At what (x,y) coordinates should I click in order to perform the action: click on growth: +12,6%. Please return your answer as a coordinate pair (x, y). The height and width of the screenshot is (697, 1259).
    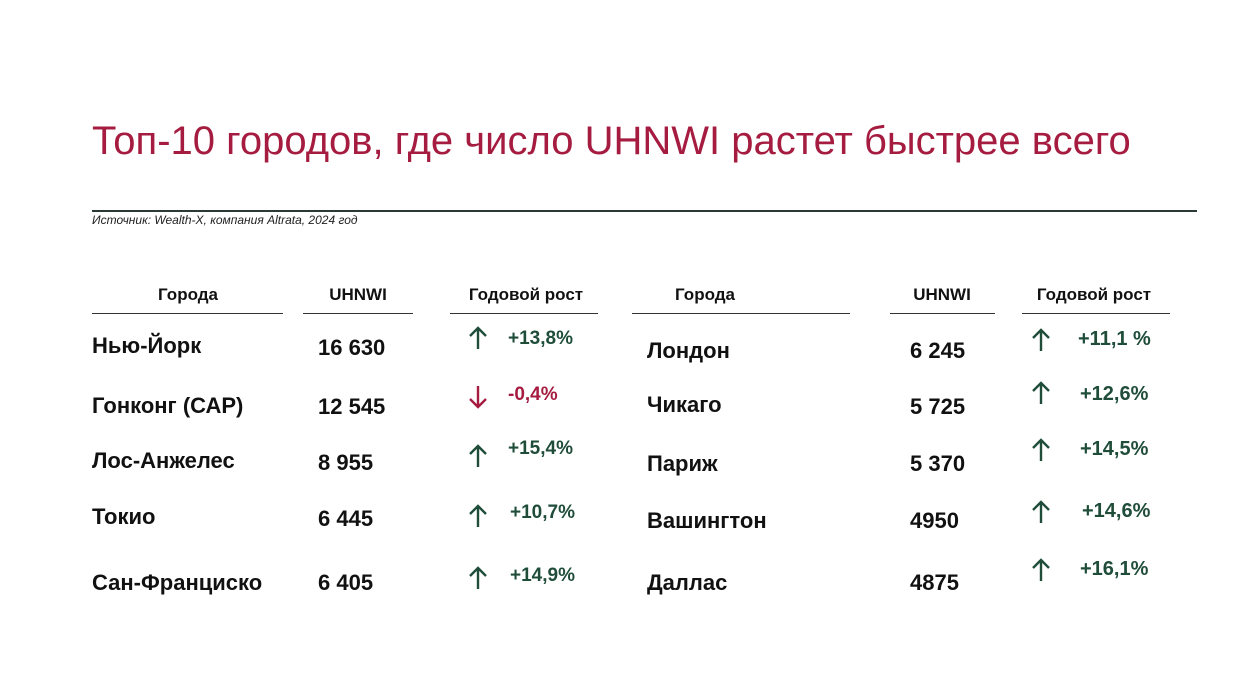
    Looking at the image, I should click on (1114, 394).